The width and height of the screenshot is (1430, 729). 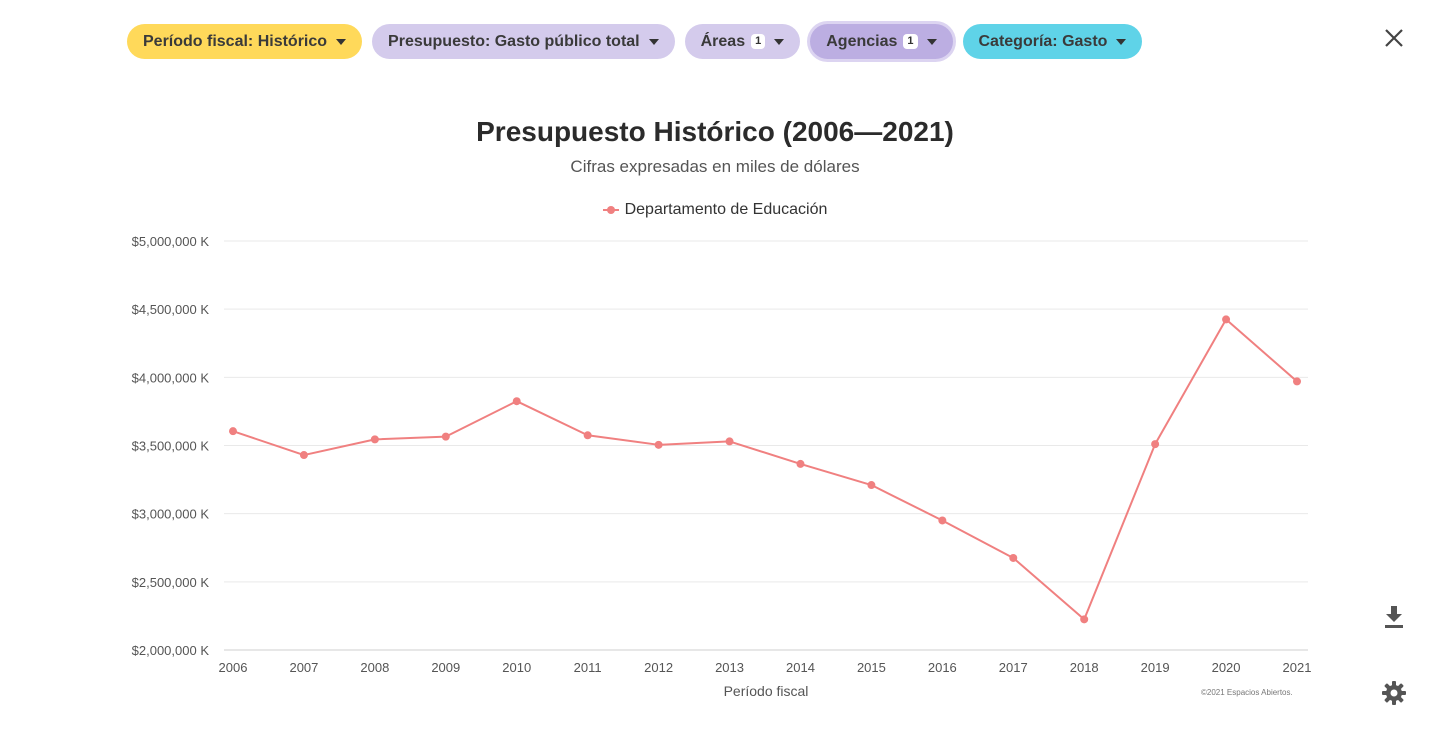 I want to click on x-tick-label: 2013, so click(x=729, y=667).